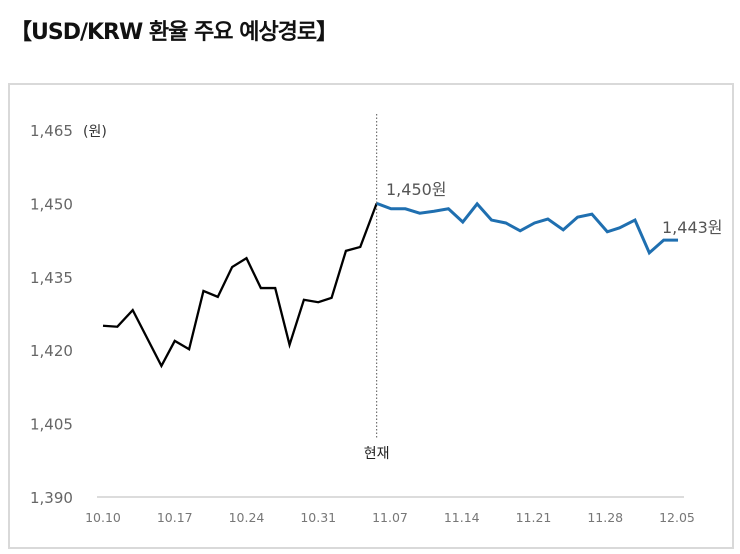  I want to click on x-tick-label: 11.14, so click(462, 517).